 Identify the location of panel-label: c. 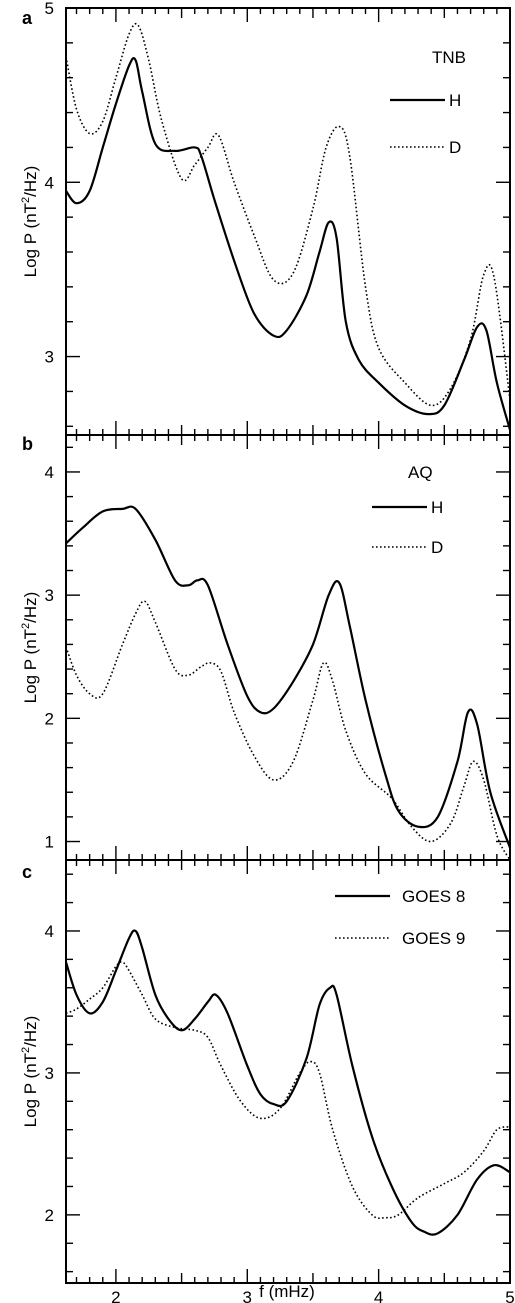
(27, 872).